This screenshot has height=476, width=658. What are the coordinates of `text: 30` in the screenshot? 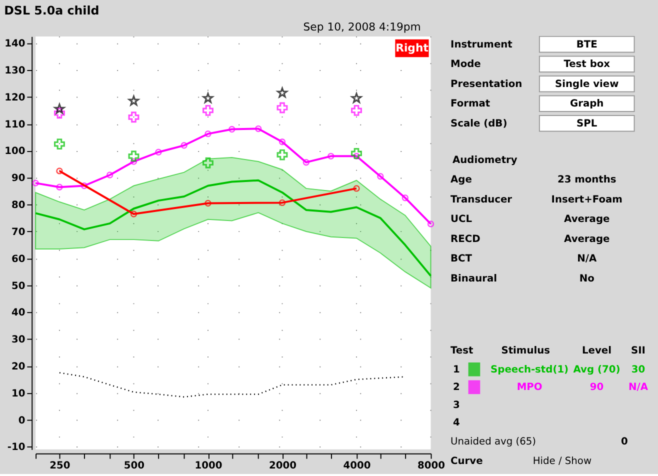 It's located at (638, 370).